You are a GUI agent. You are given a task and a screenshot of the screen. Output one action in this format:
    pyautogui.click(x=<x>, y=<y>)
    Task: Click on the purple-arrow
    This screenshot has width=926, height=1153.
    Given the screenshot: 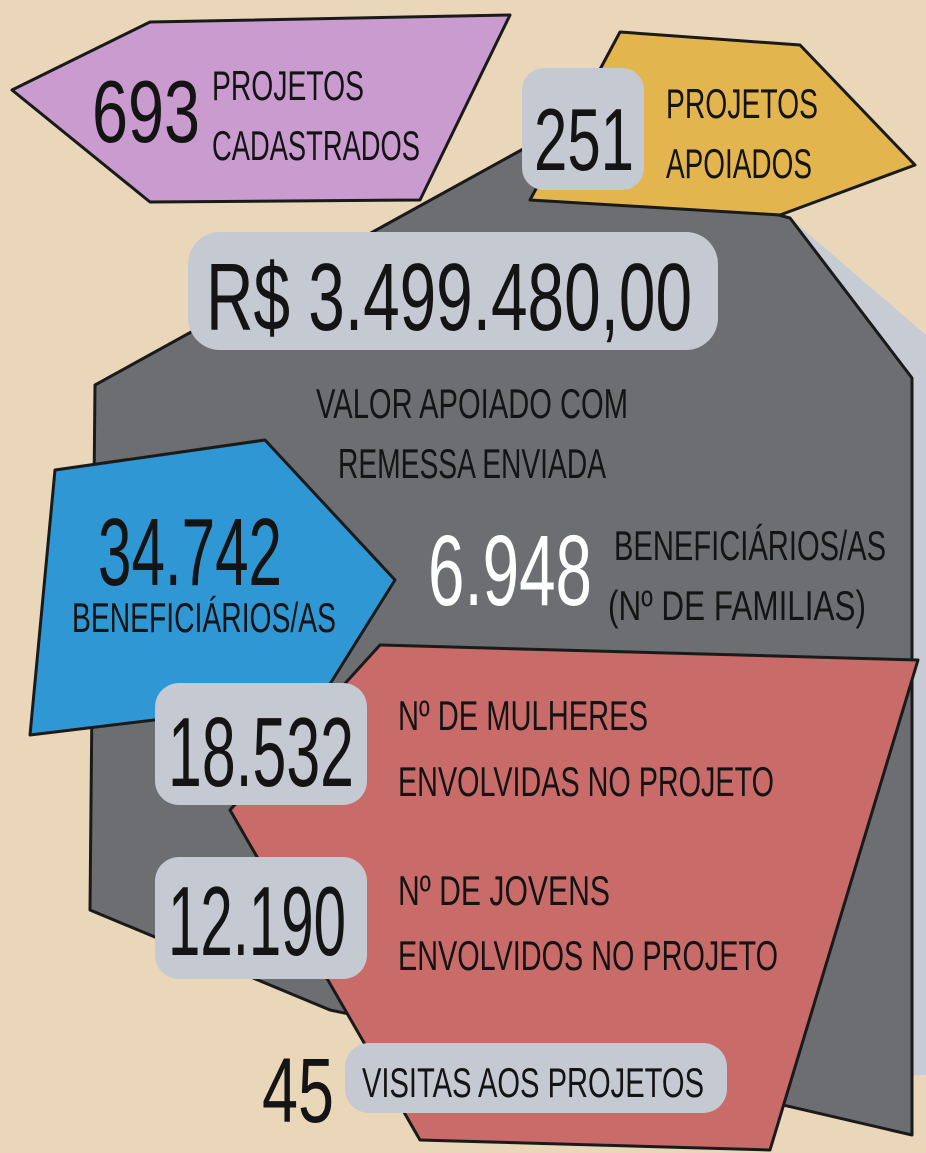 What is the action you would take?
    pyautogui.click(x=261, y=108)
    